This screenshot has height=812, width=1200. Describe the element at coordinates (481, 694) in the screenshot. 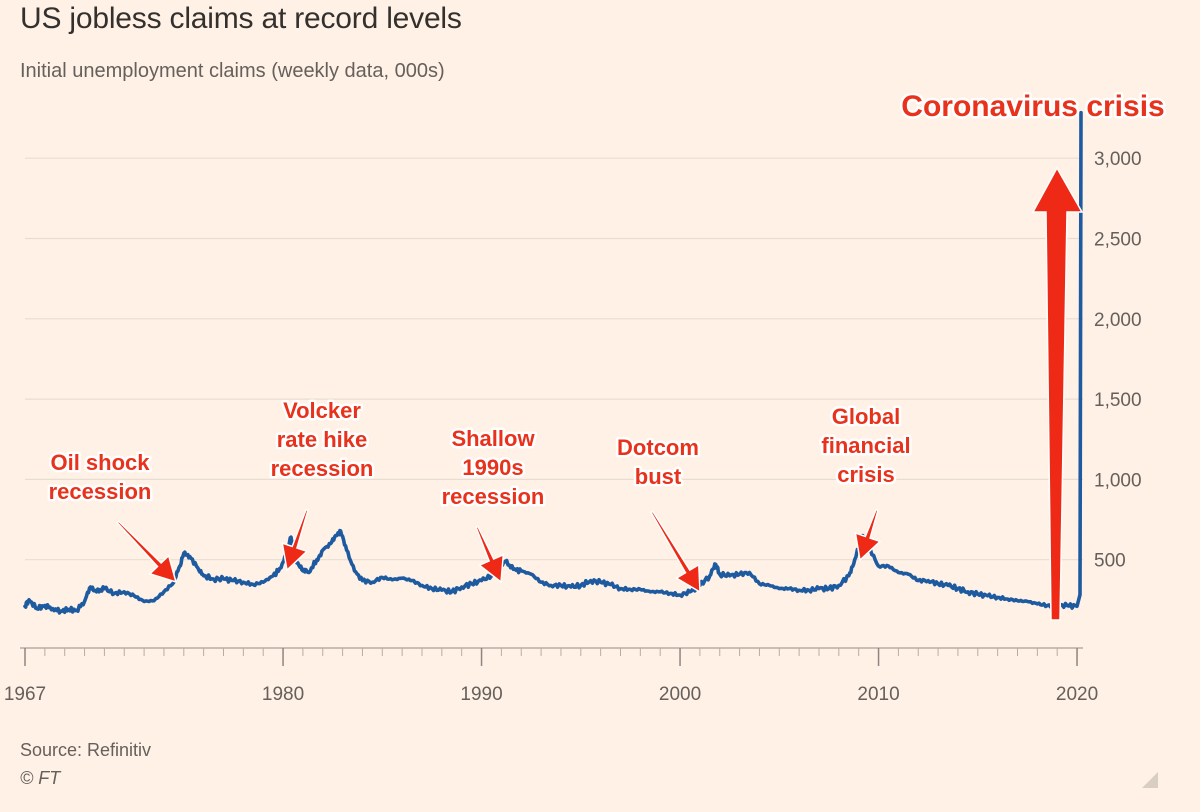

I see `x-tick-label: 1990` at that location.